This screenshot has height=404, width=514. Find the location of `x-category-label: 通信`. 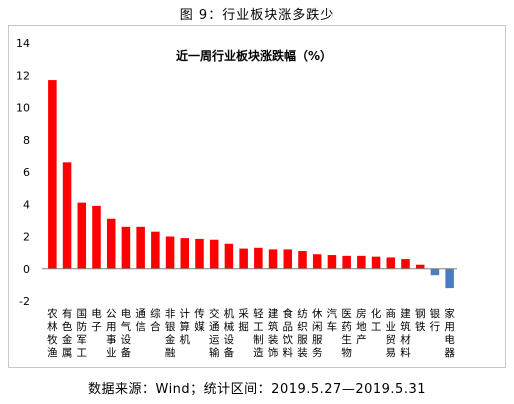

x-category-label: 通信 is located at coordinates (140, 320).